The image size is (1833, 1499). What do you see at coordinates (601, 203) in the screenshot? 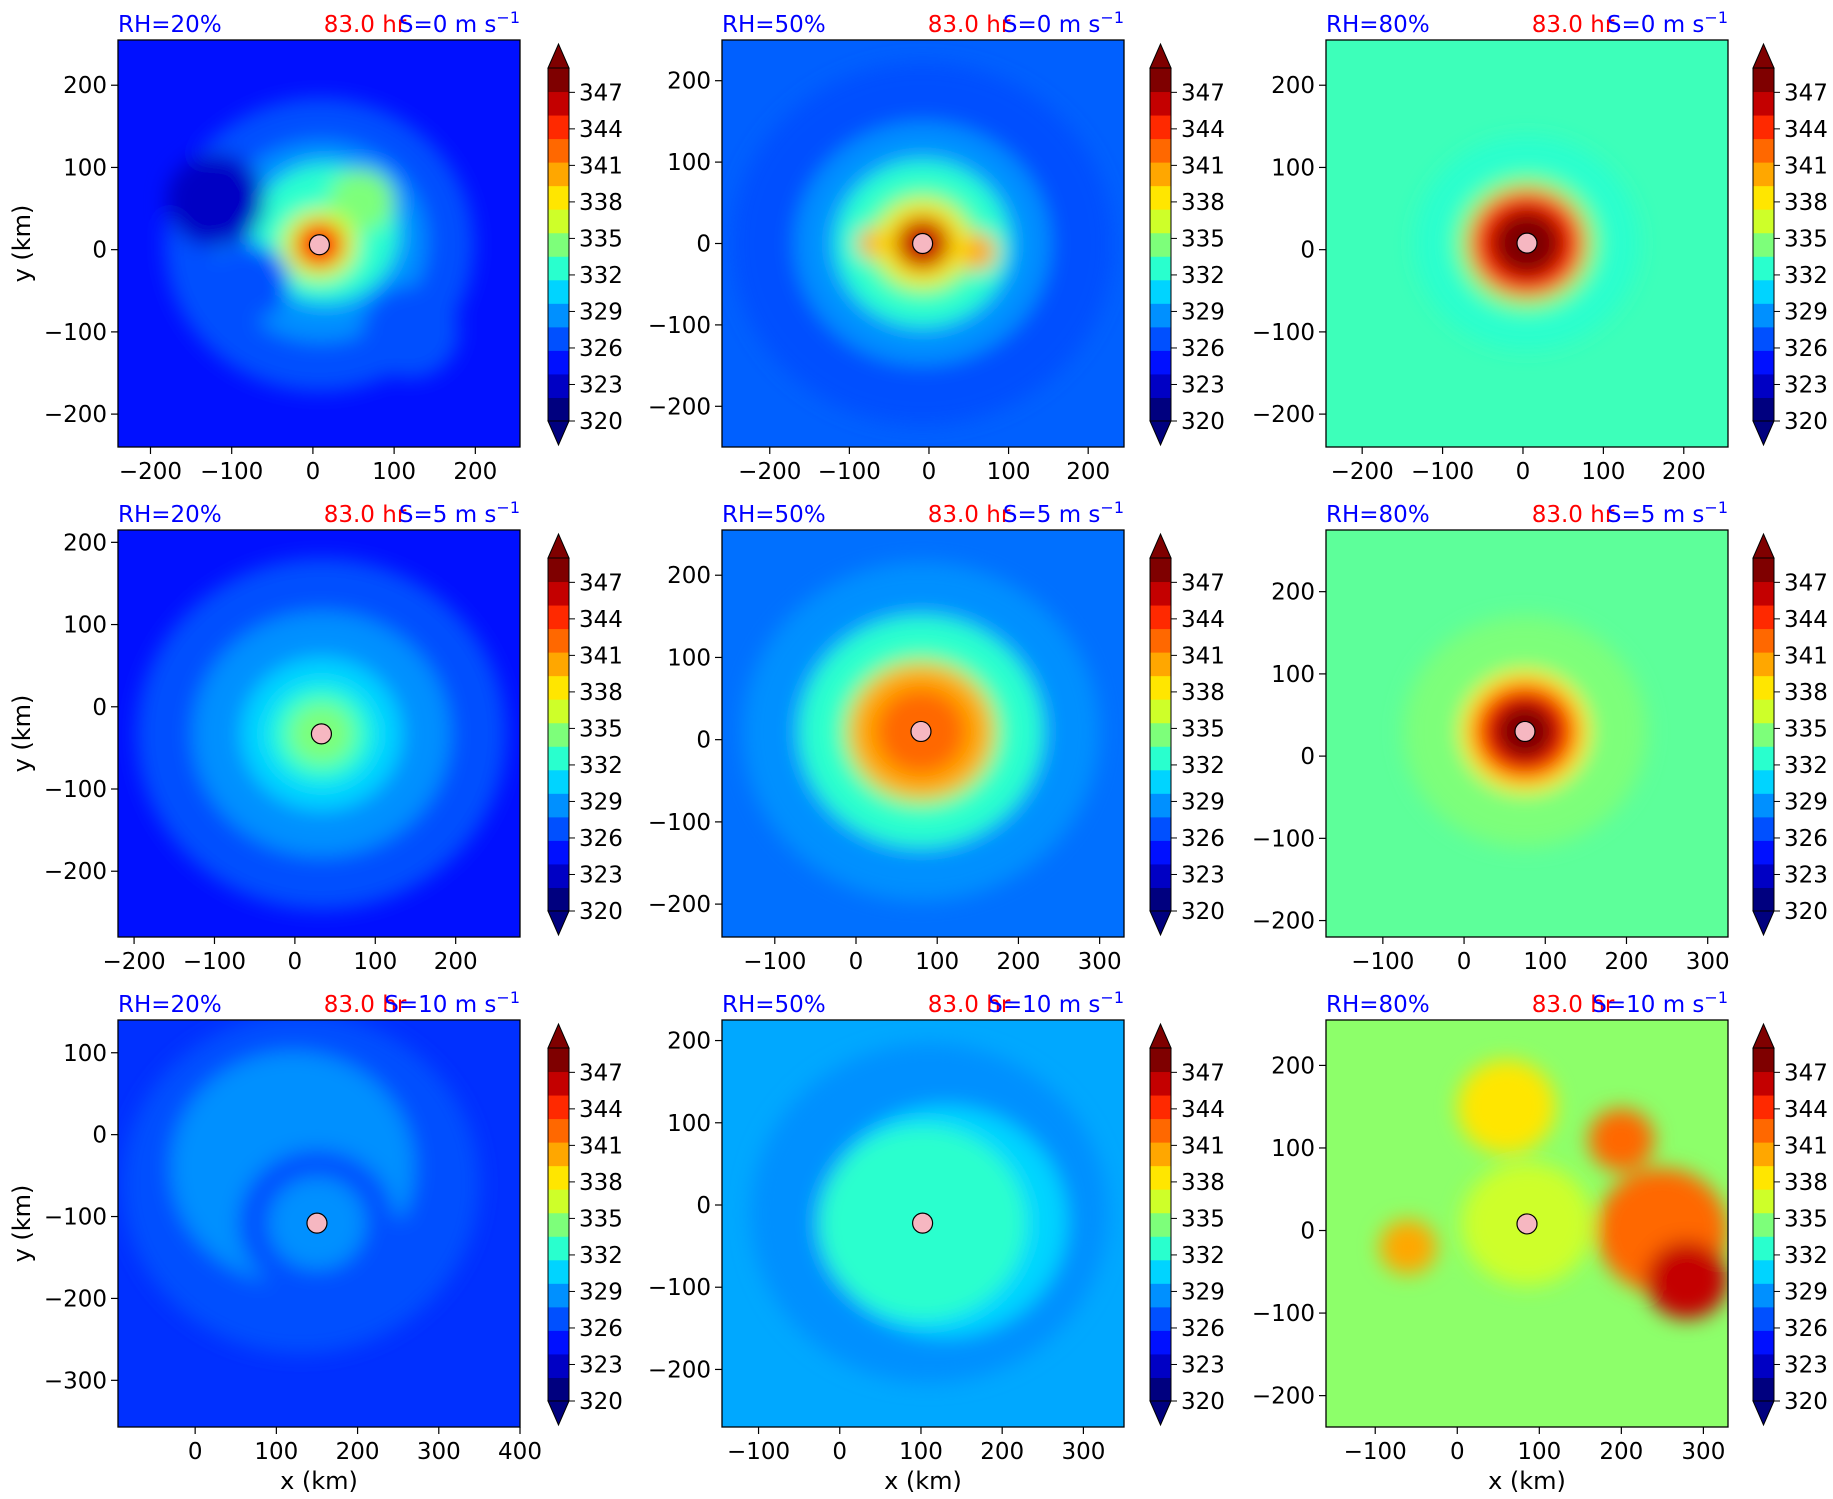
I see `colorbar-tick-label: 338` at bounding box center [601, 203].